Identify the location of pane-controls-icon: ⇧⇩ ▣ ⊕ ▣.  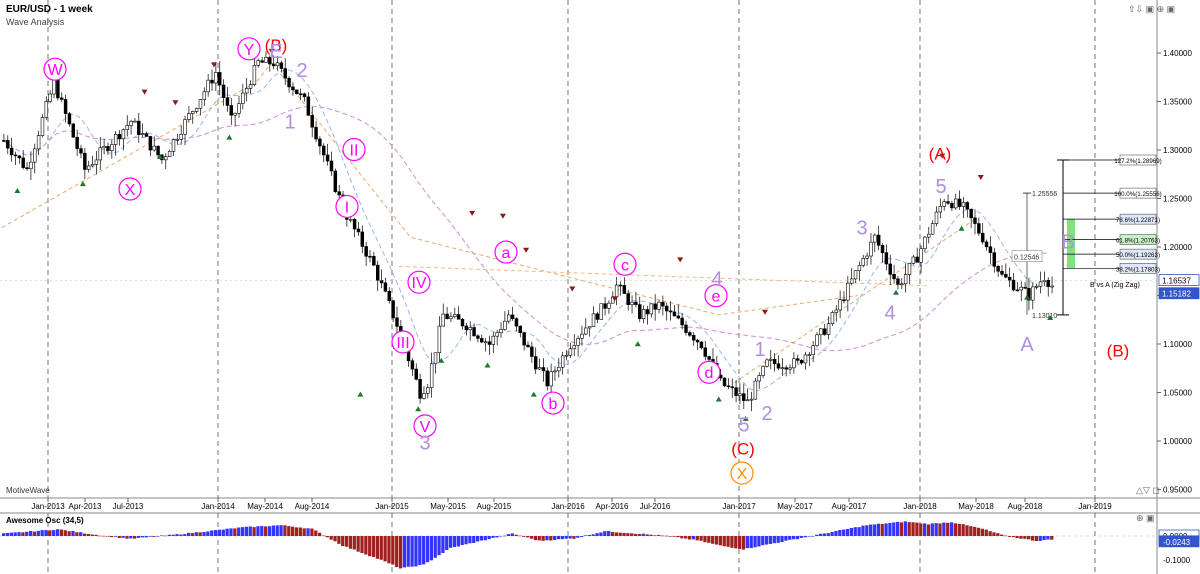
(1152, 9).